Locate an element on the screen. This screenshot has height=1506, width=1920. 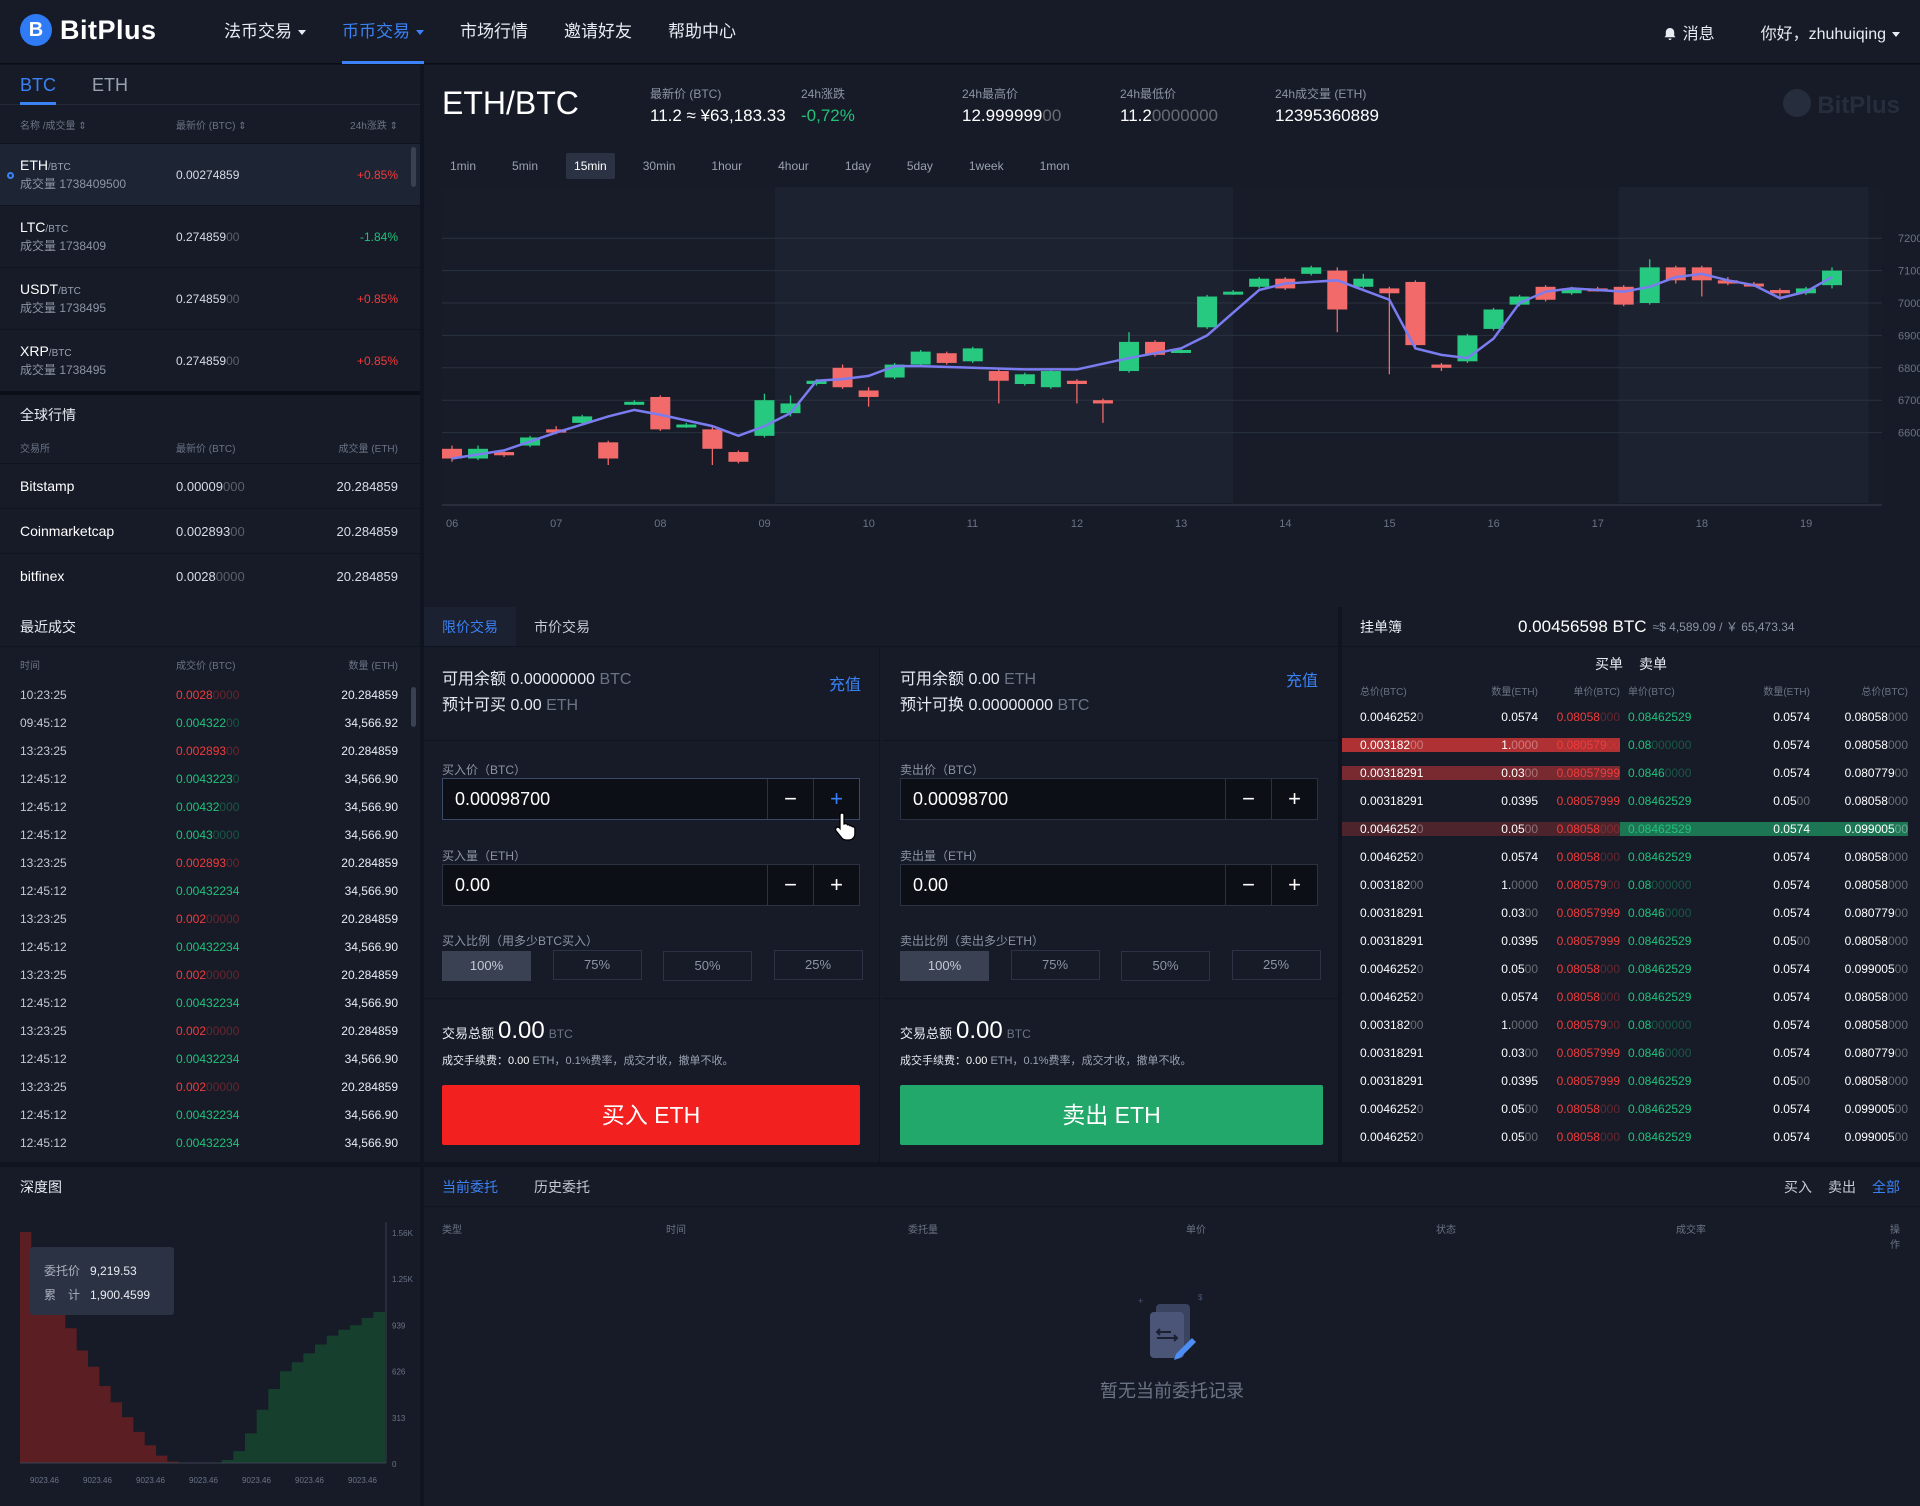
market-row: USDT/BTC 成交量 1738495 0.27485900 +0.85% is located at coordinates (210, 298).